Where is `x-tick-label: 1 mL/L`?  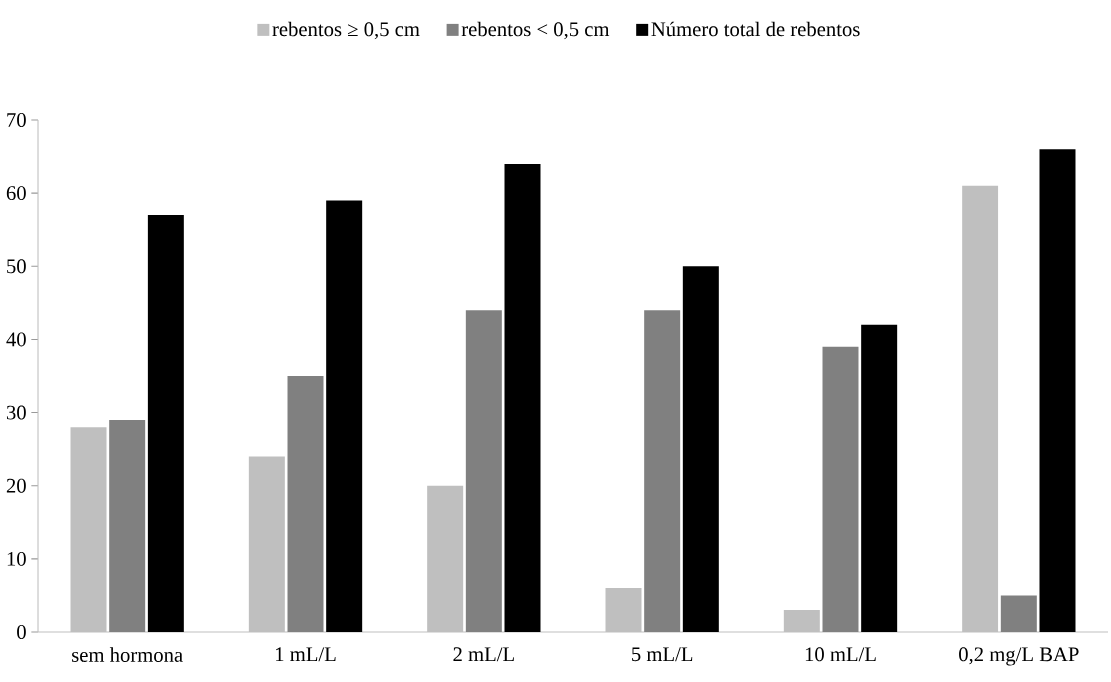
x-tick-label: 1 mL/L is located at coordinates (306, 654).